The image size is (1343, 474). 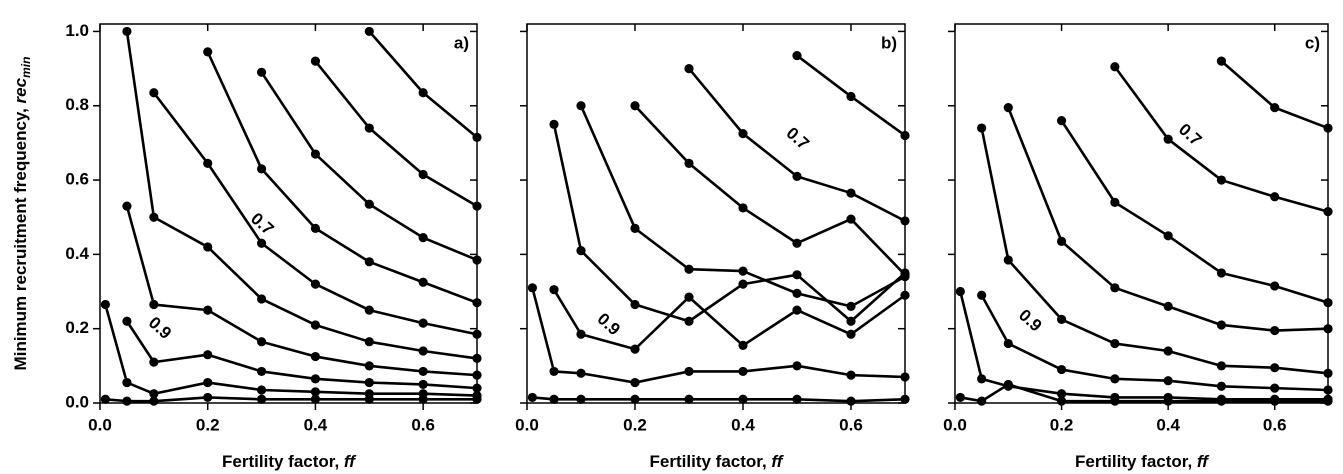 I want to click on x-axis-label-var: ff, so click(x=777, y=461).